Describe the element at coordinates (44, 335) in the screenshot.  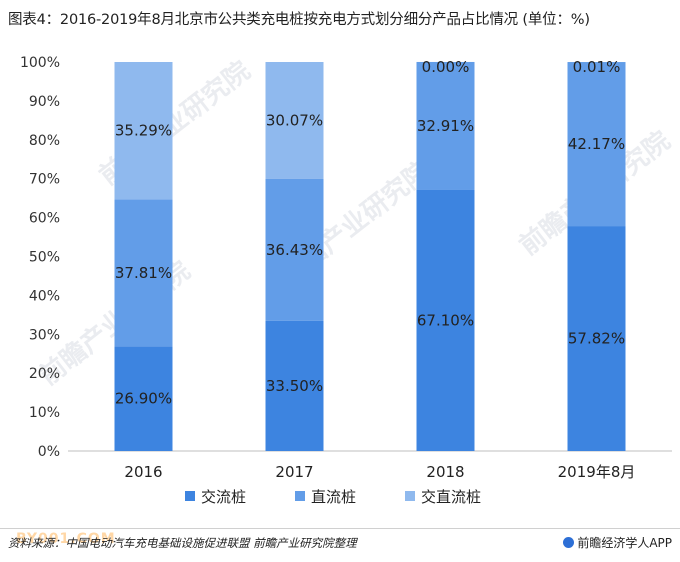
I see `y-tick-label: 30%` at that location.